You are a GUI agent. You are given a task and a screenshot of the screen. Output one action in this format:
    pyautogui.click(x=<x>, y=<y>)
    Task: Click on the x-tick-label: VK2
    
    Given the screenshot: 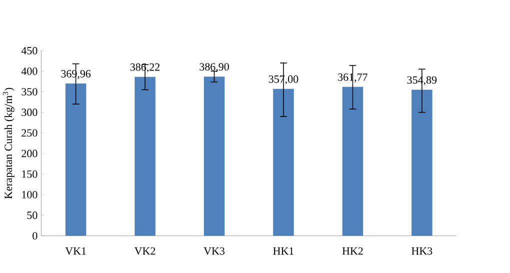 What is the action you would take?
    pyautogui.click(x=145, y=251)
    